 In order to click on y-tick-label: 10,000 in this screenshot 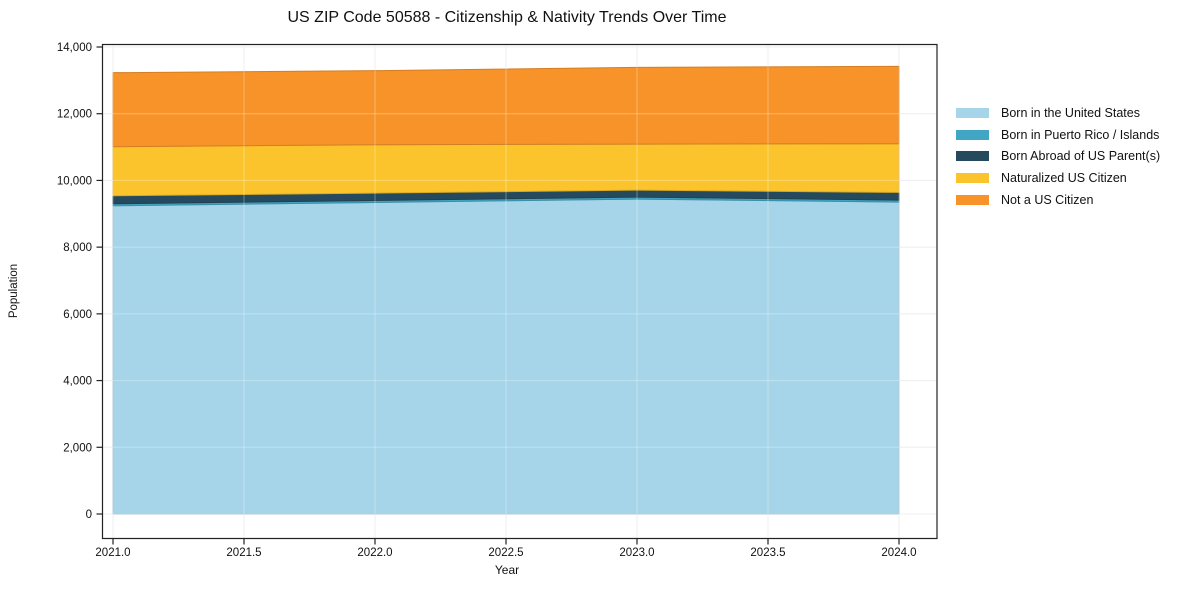, I will do `click(74, 181)`.